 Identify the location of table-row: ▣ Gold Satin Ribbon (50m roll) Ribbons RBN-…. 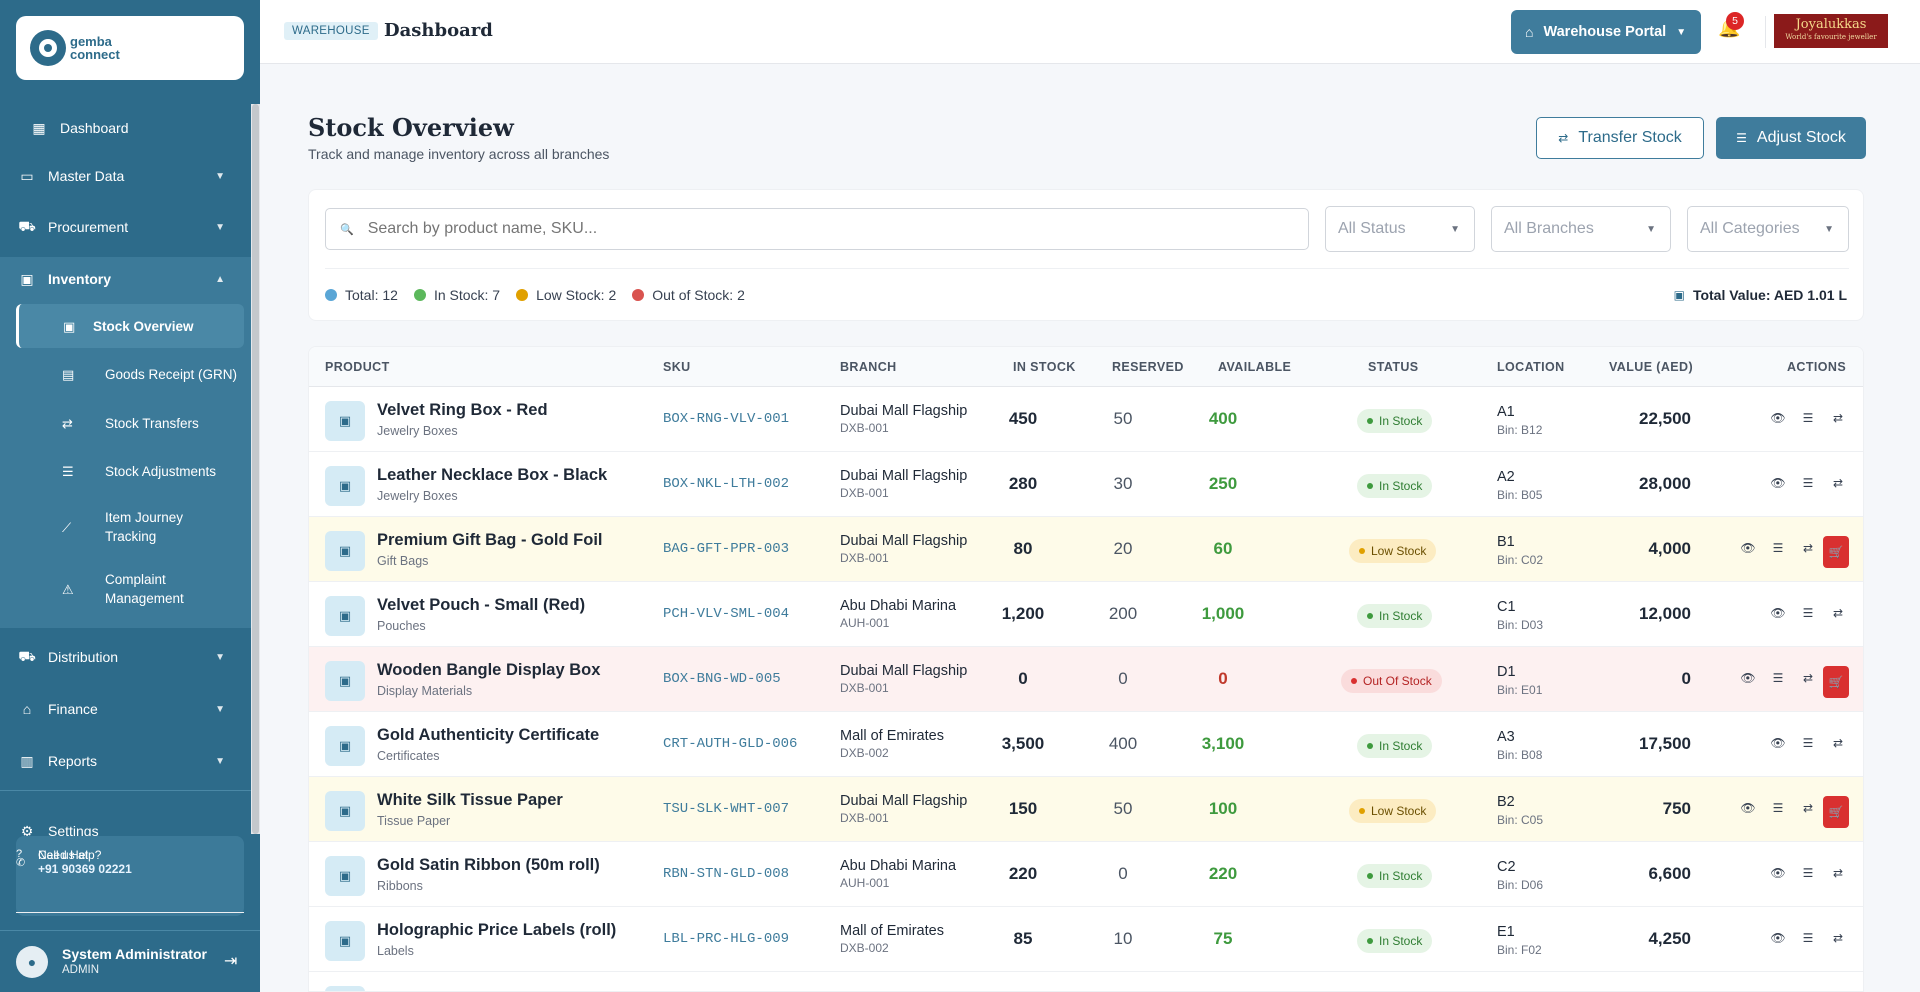
(1086, 874).